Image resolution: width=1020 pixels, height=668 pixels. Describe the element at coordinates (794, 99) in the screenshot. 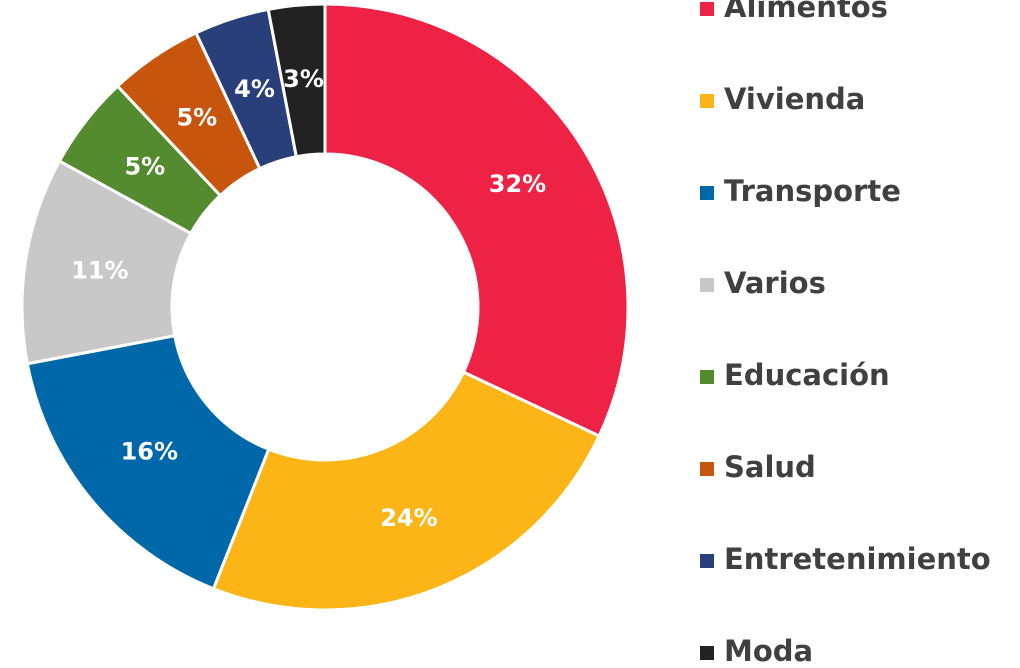

I see `legend-label: Vivienda` at that location.